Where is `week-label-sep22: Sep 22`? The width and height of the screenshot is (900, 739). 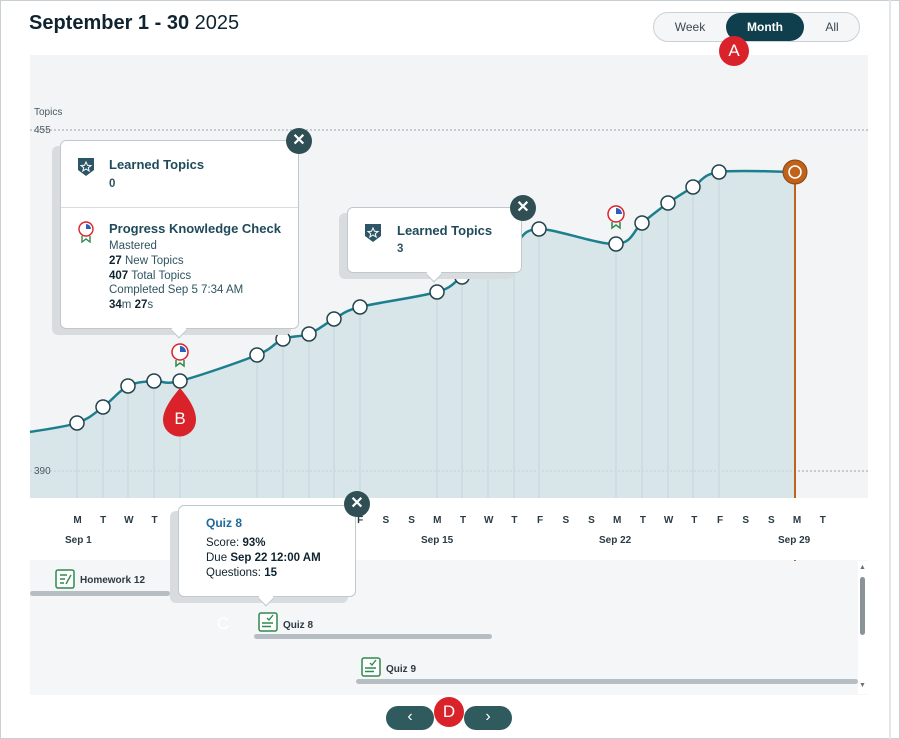
week-label-sep22: Sep 22 is located at coordinates (615, 540).